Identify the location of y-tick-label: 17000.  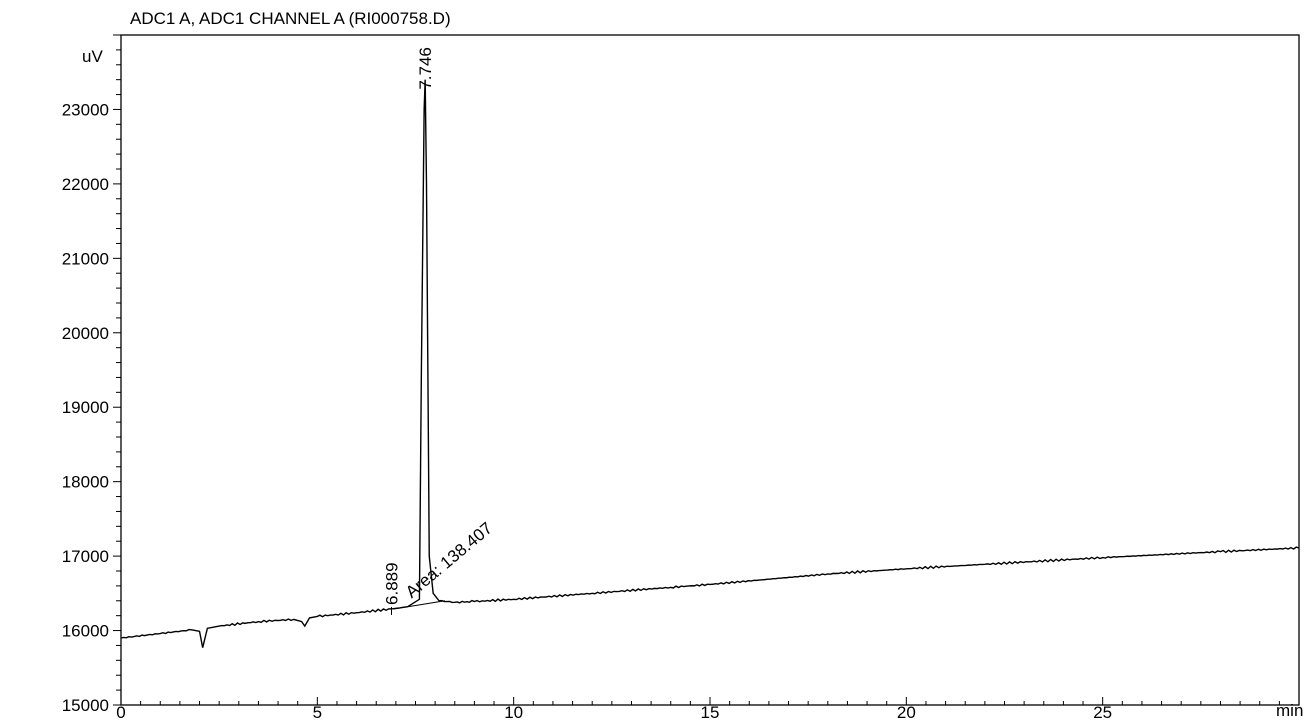
(85, 556).